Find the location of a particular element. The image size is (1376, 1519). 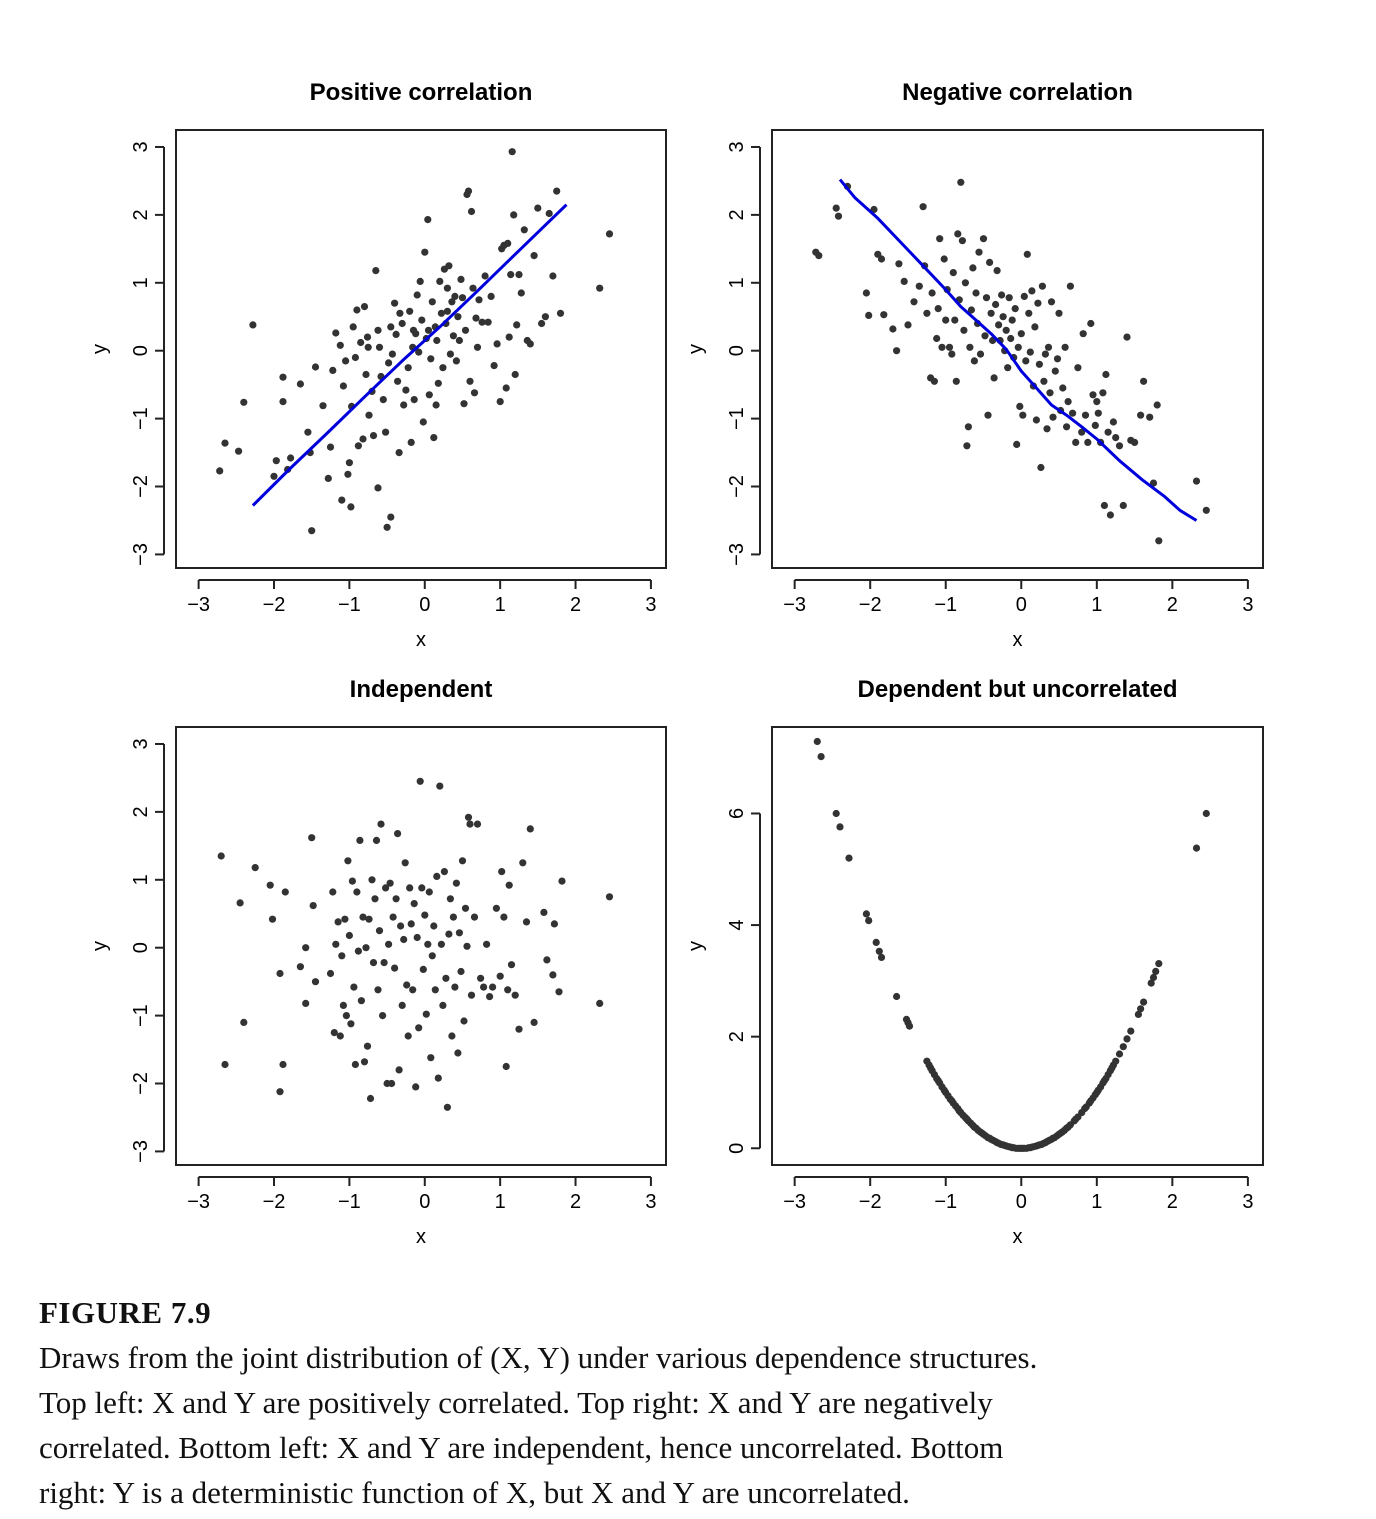

x-tick-label: 2 is located at coordinates (575, 1202).